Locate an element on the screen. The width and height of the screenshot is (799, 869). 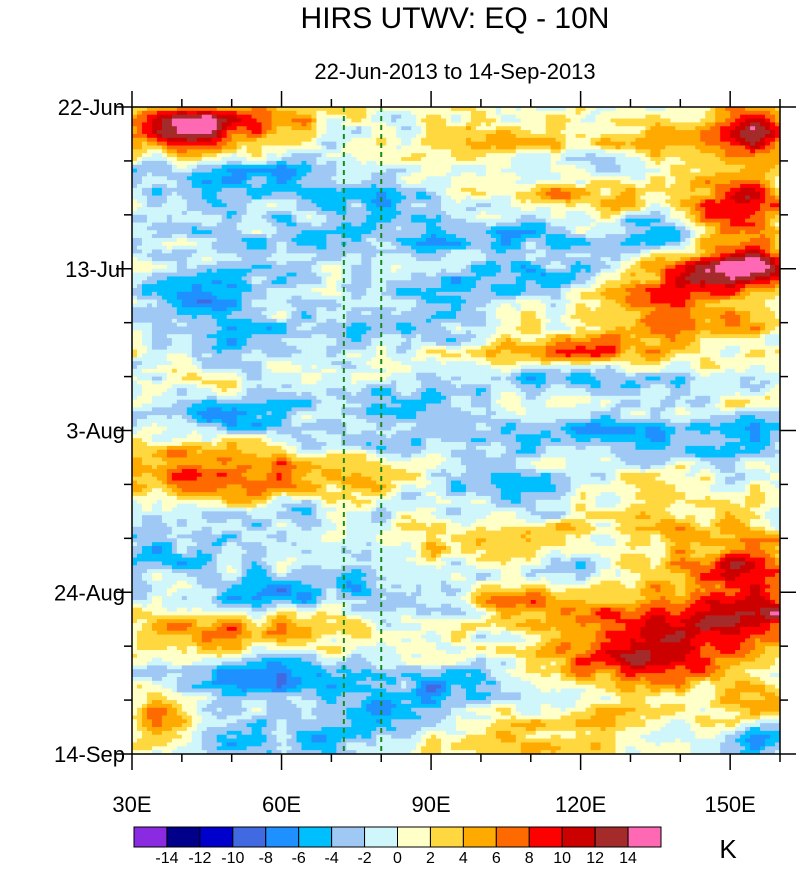
chart-subtitle: 22-Jun-2013 to 14-Sep-2013 is located at coordinates (454, 71).